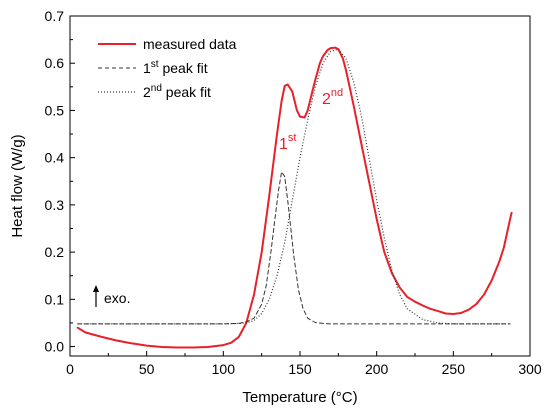 The height and width of the screenshot is (415, 550). Describe the element at coordinates (377, 369) in the screenshot. I see `x-tick-label: 200` at that location.